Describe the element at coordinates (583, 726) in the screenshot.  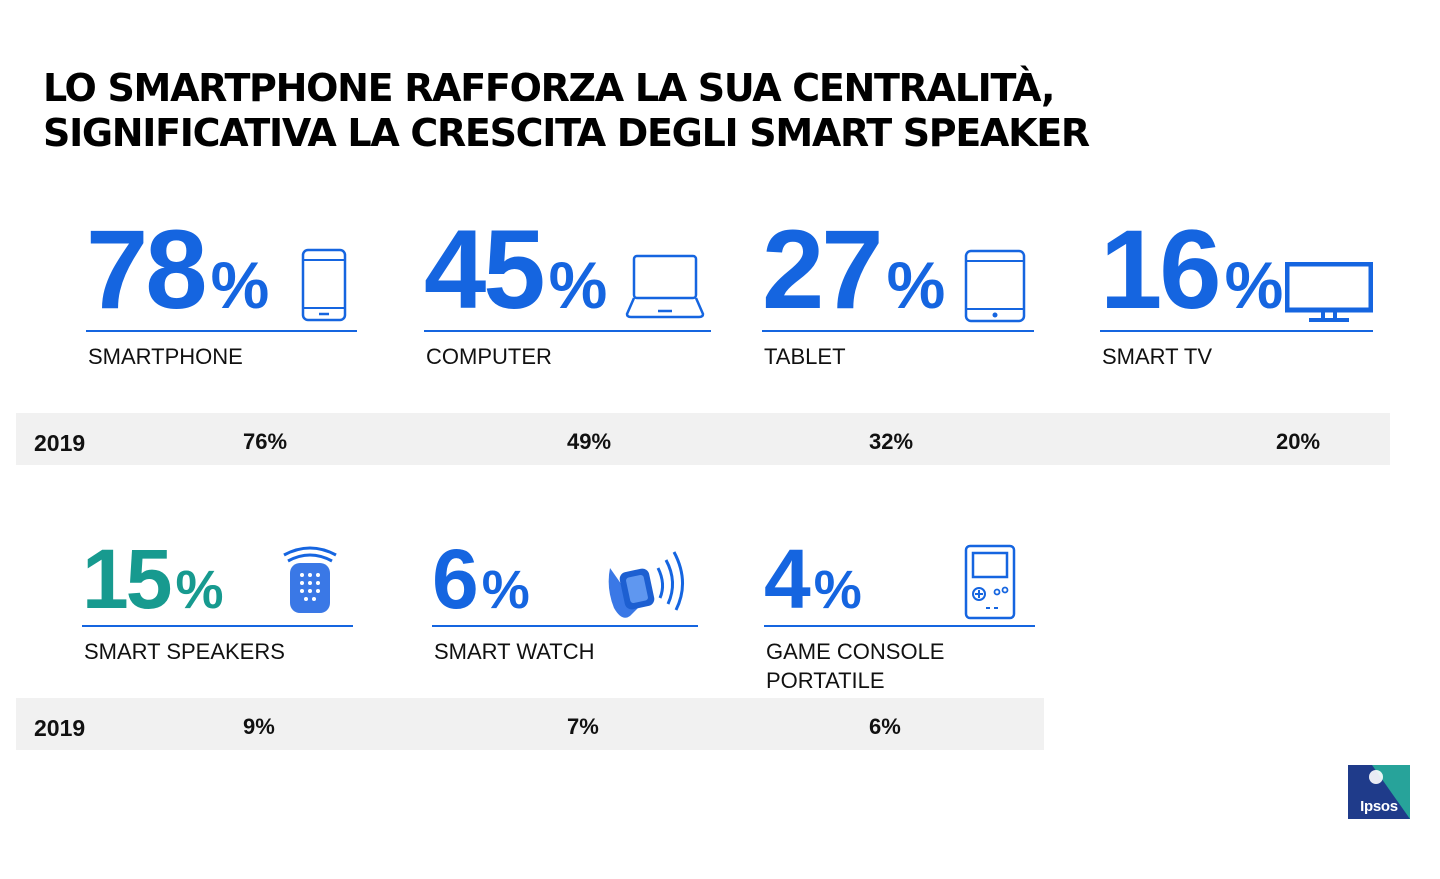
I see `value-2019-smart-watch: 7%` at that location.